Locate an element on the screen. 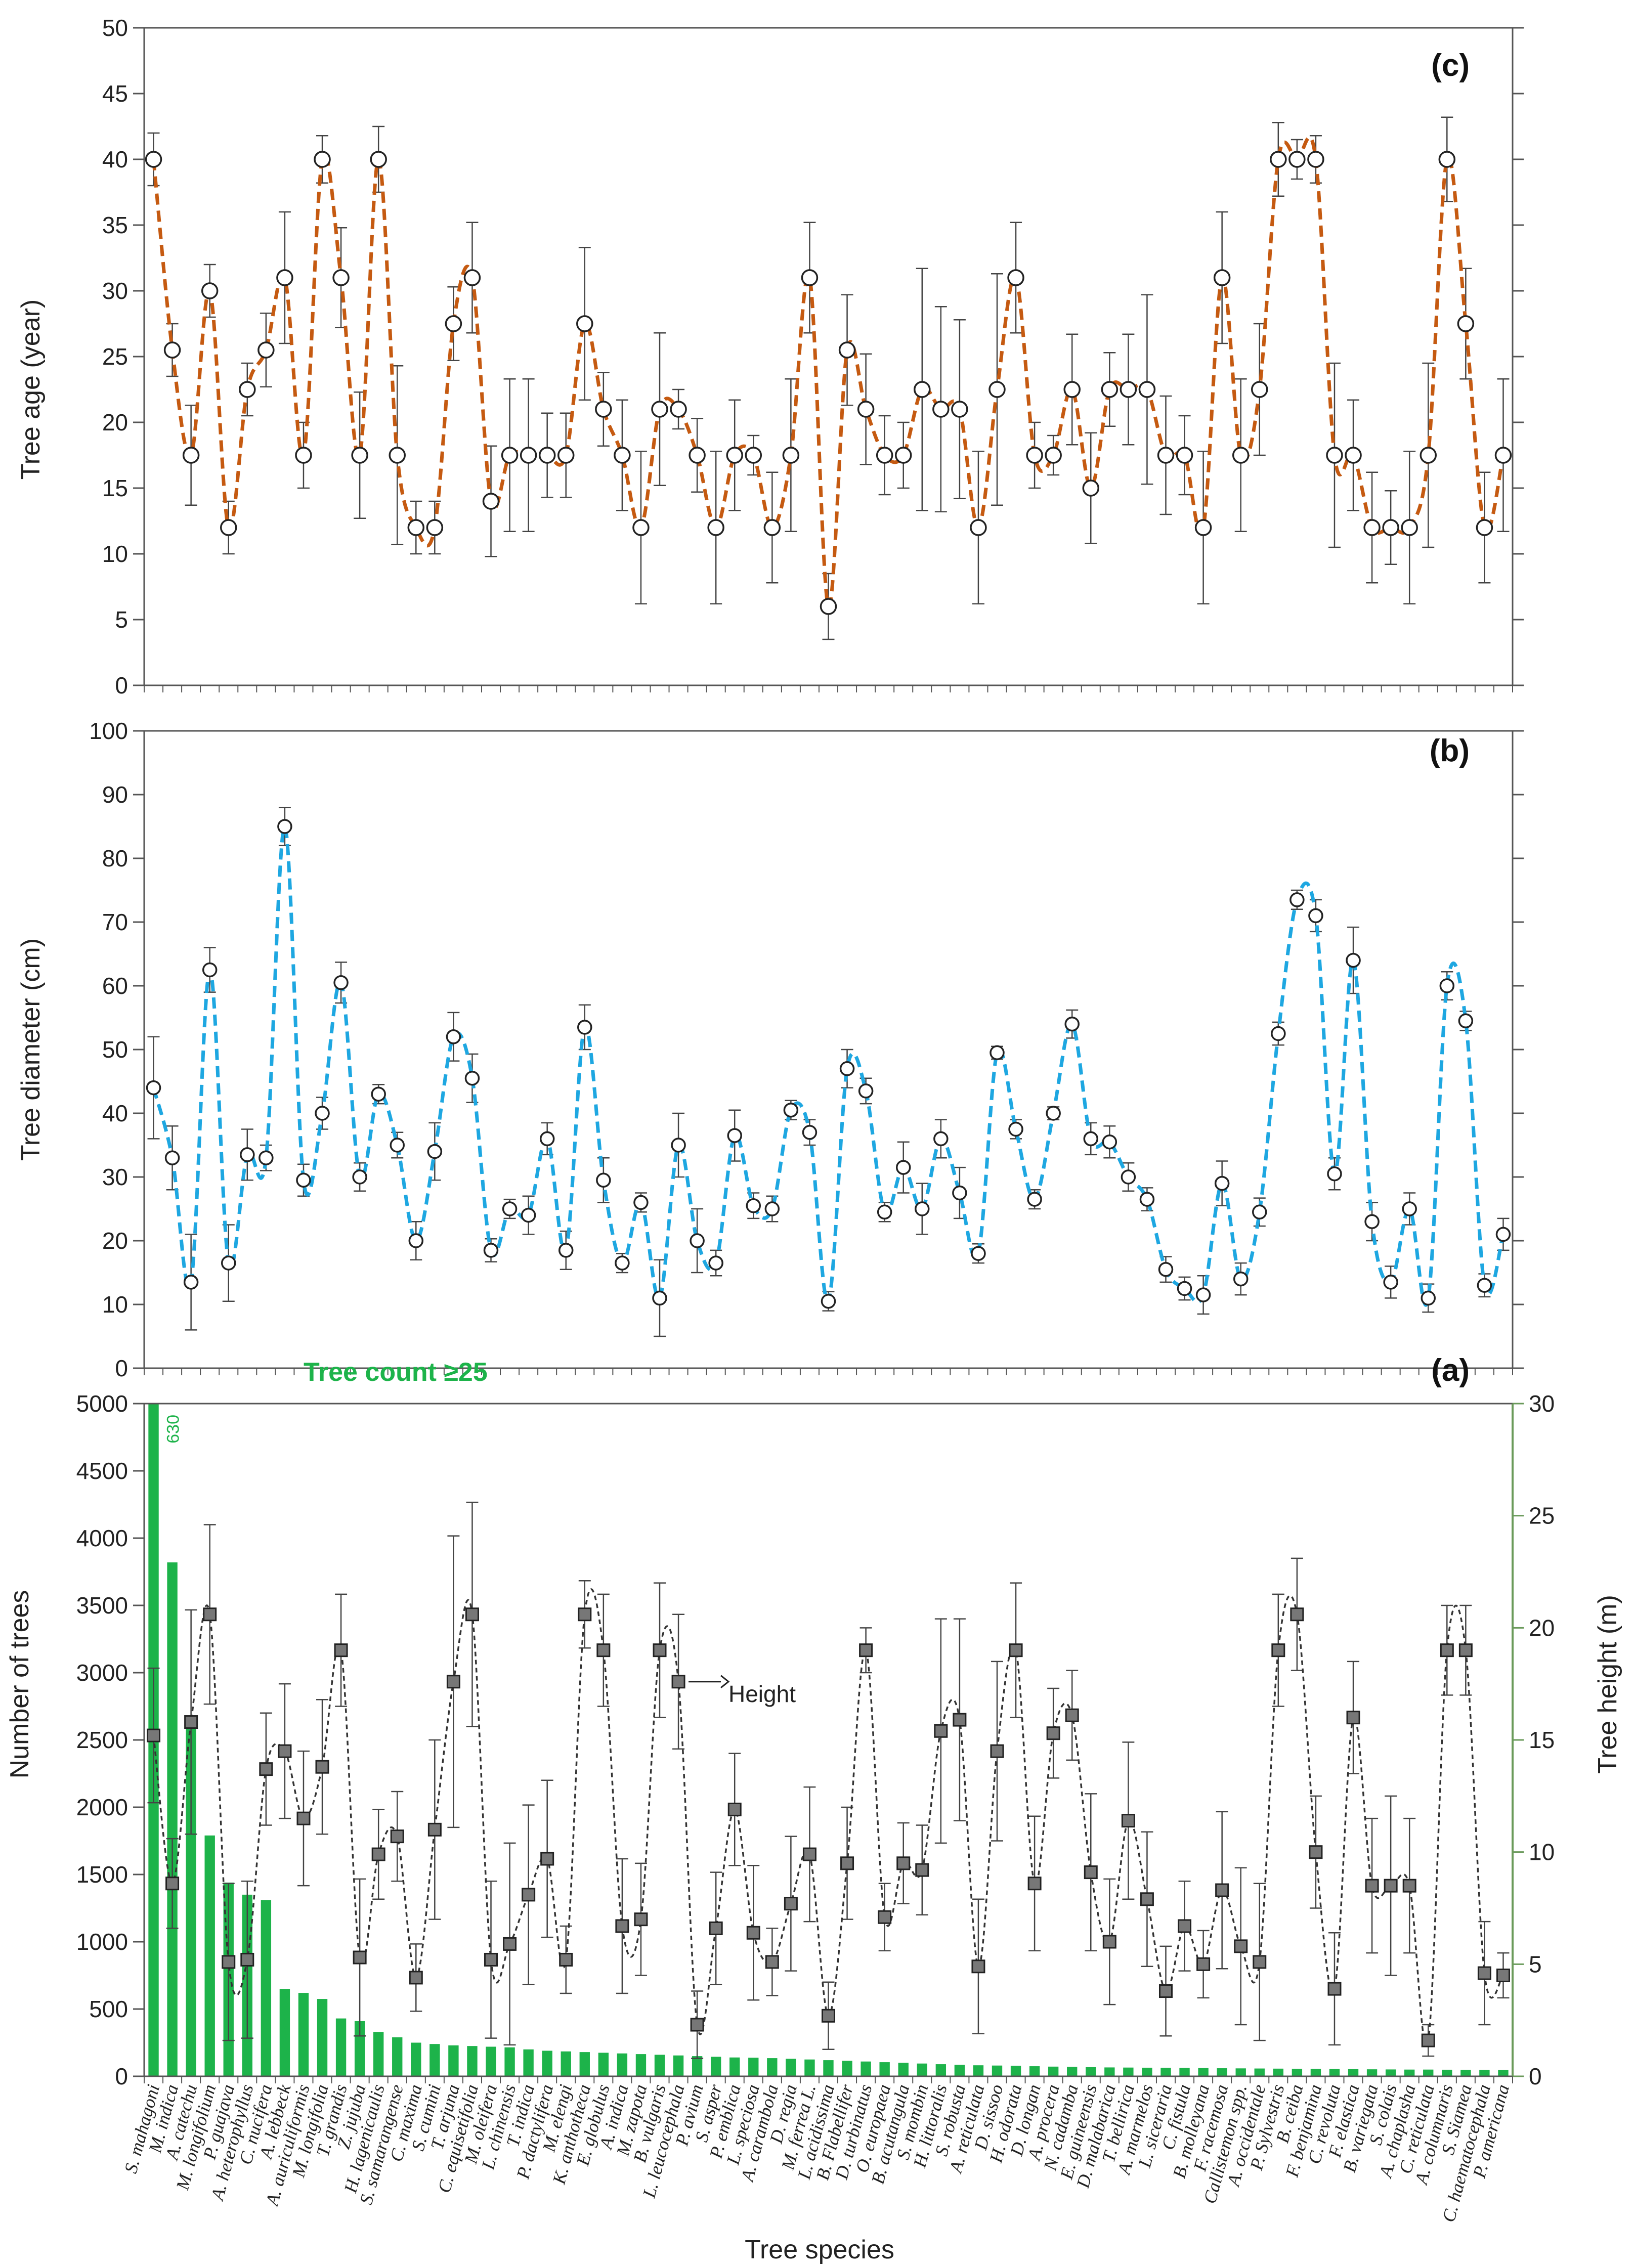 The image size is (1634, 2268). panel-c-y-tick-label: 30 is located at coordinates (115, 291).